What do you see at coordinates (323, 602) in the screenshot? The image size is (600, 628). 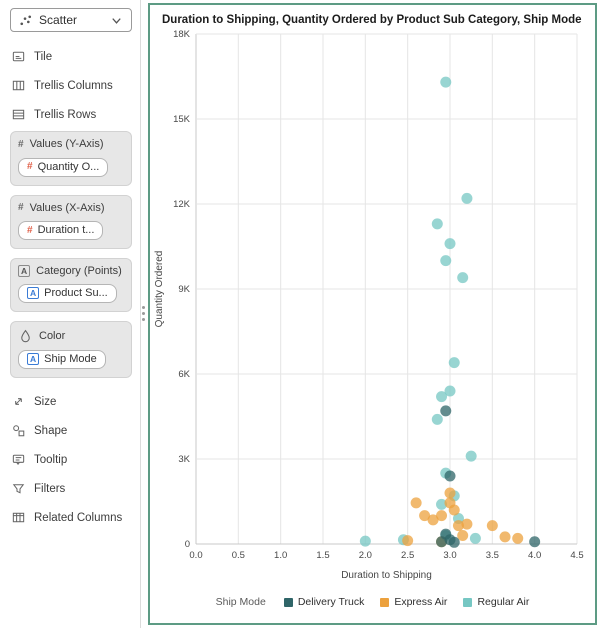 I see `legend-item-delivery-truck: Delivery Truck` at bounding box center [323, 602].